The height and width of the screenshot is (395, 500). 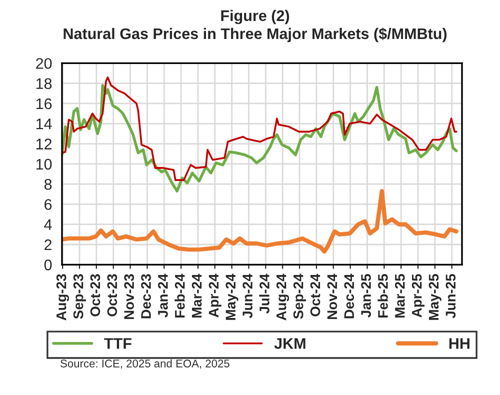 What do you see at coordinates (247, 296) in the screenshot?
I see `x-tick-label: Jun-24` at bounding box center [247, 296].